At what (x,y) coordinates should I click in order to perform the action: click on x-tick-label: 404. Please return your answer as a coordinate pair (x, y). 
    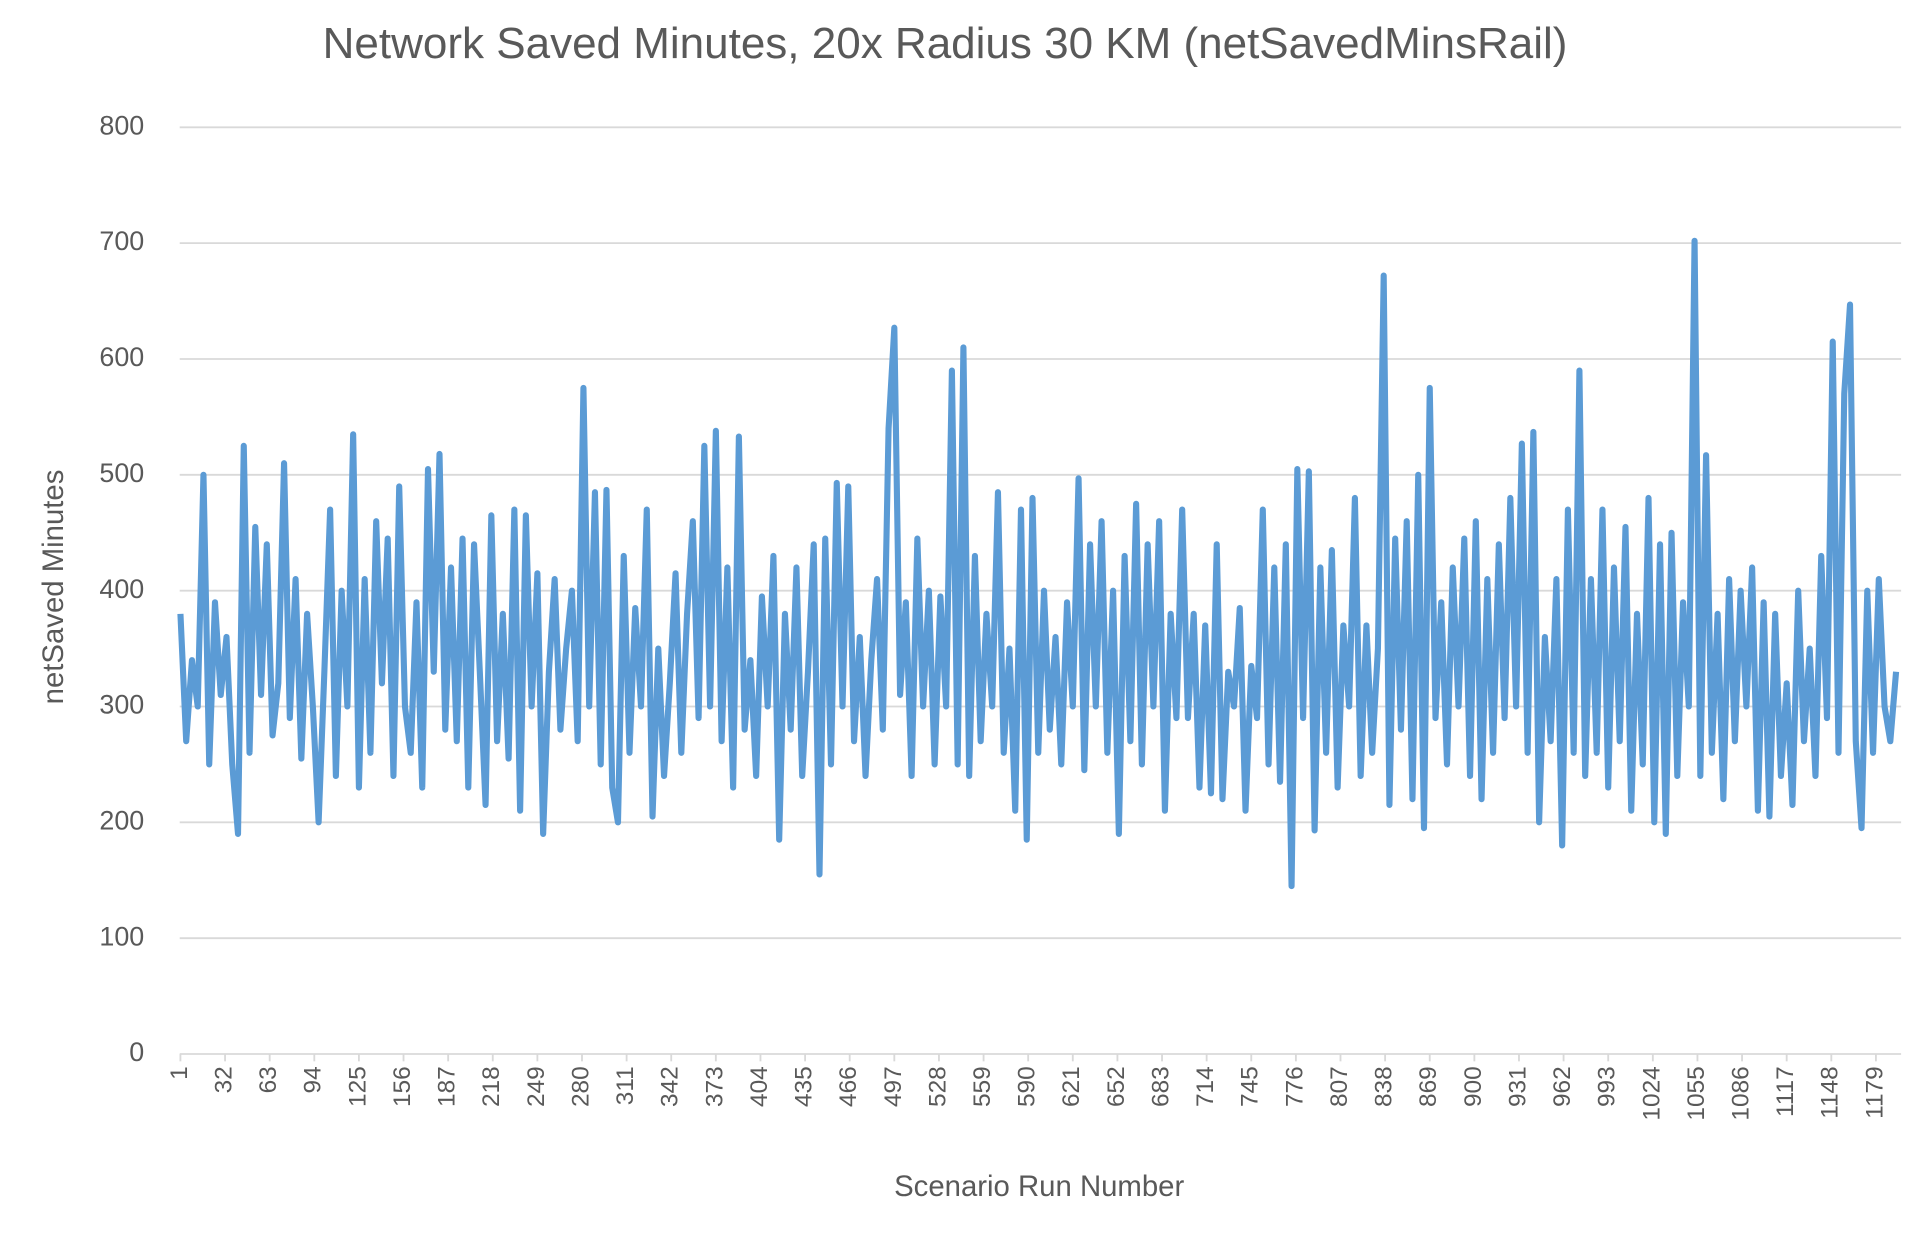
    Looking at the image, I should click on (759, 1086).